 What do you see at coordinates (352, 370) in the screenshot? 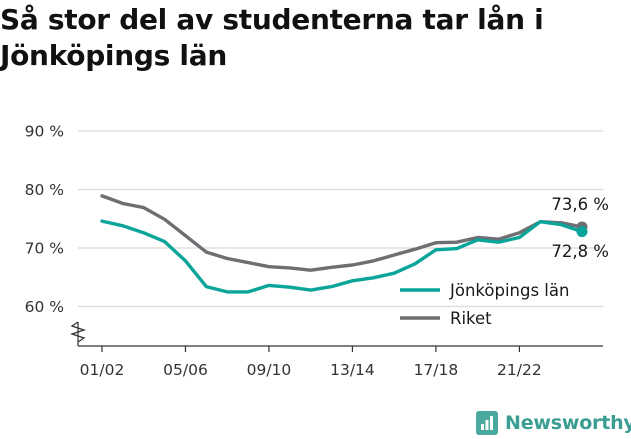
I see `x-tick-label: 13/14` at bounding box center [352, 370].